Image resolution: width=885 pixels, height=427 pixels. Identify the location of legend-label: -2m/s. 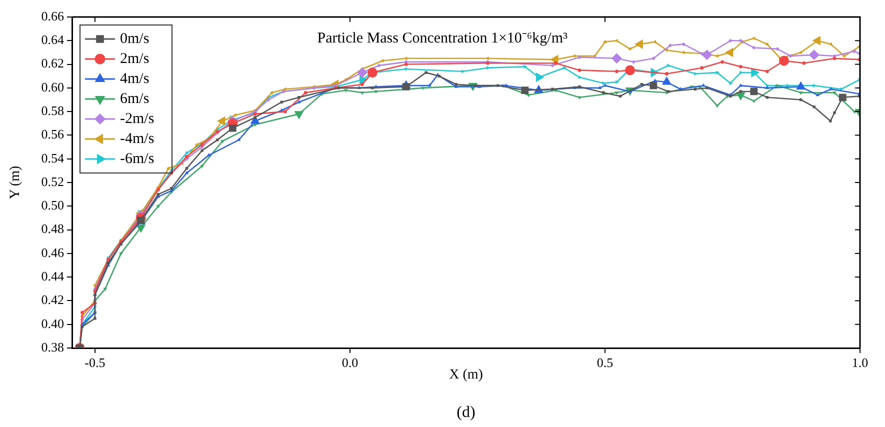
(137, 118).